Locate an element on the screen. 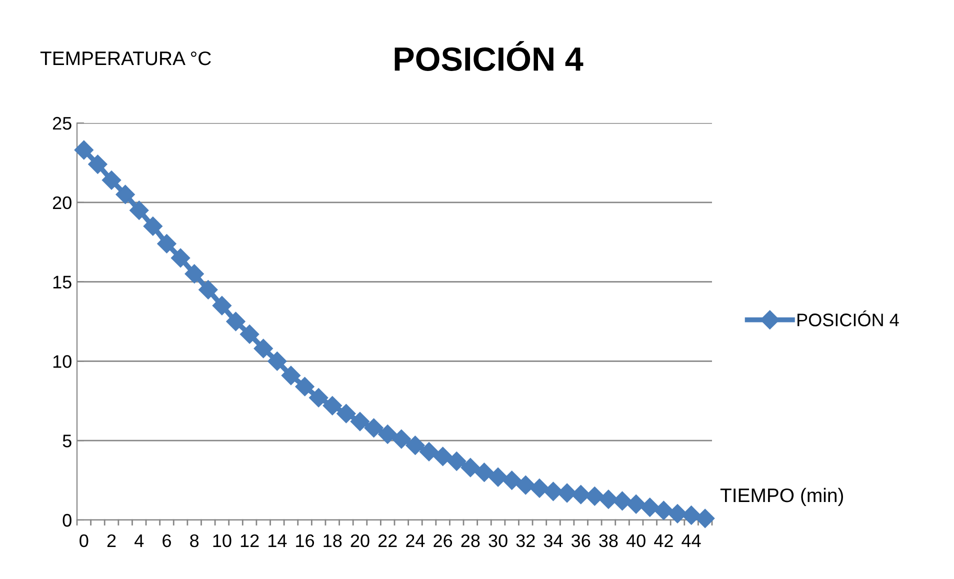 This screenshot has width=954, height=579. chart-title: POSICIÓN 4 is located at coordinates (489, 56).